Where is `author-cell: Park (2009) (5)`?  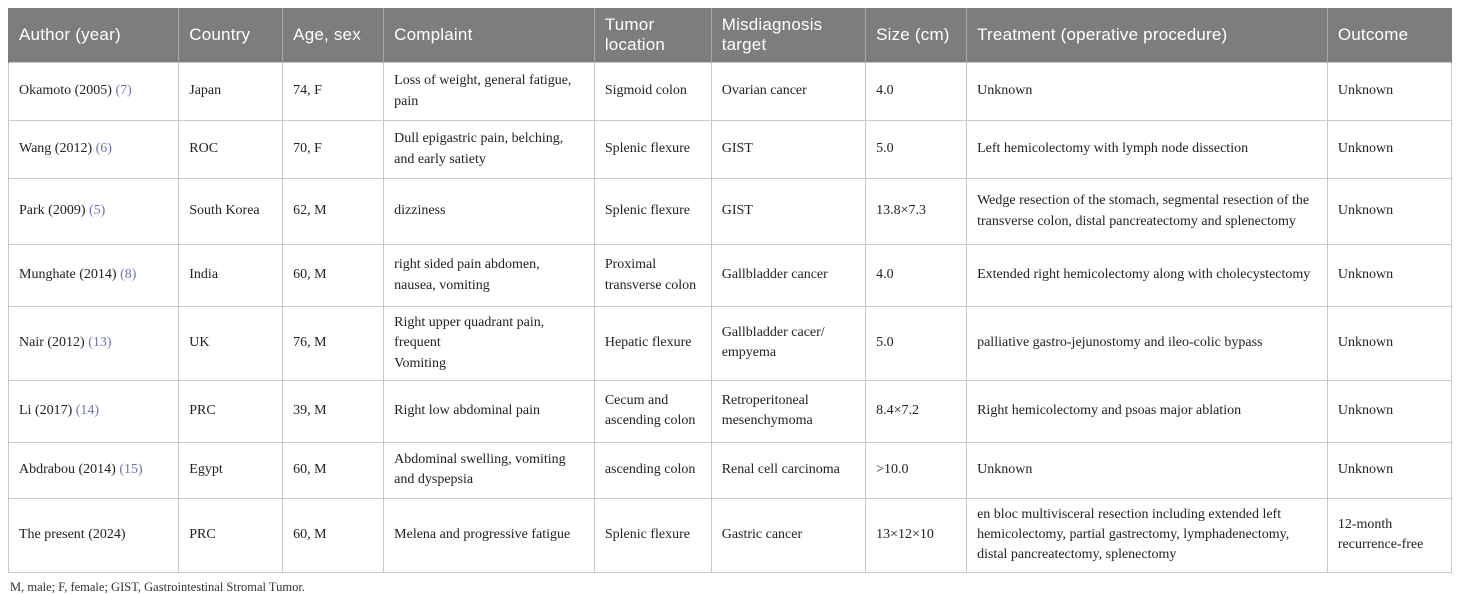
author-cell: Park (2009) (5) is located at coordinates (93, 211).